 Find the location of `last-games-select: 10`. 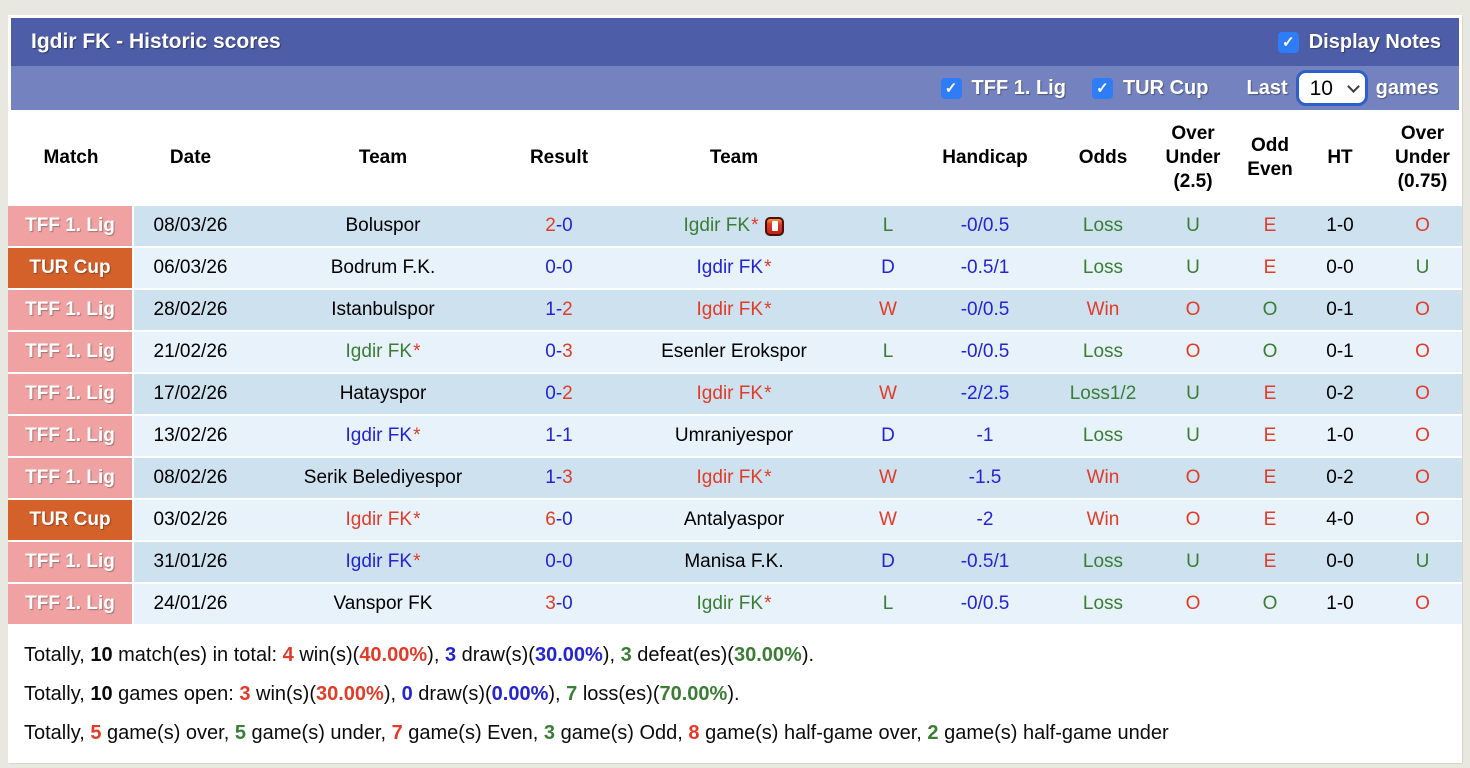

last-games-select: 10 is located at coordinates (1331, 88).